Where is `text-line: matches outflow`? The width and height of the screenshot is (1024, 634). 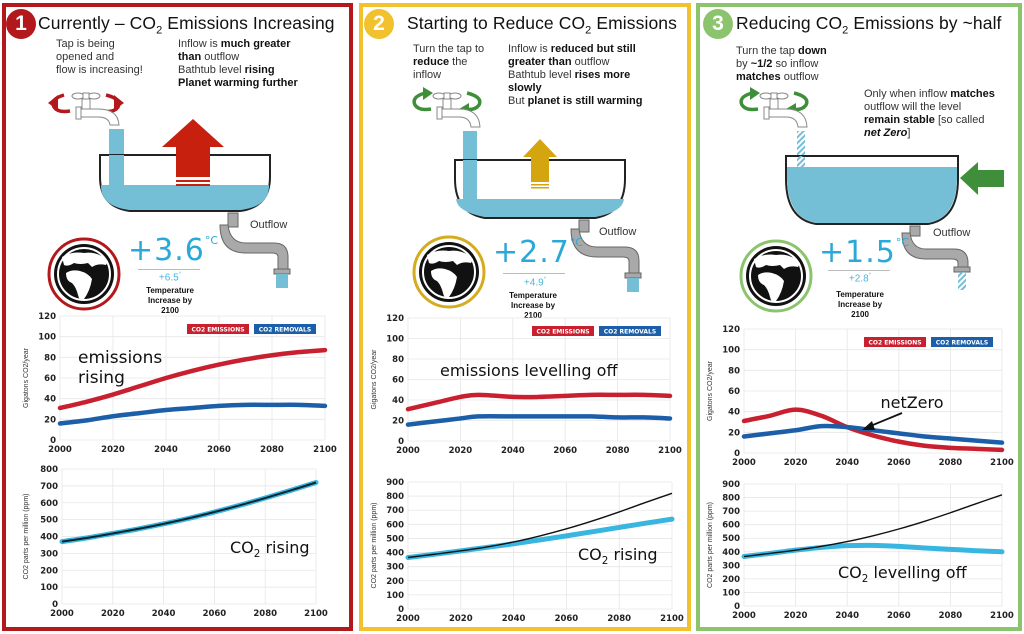
text-line: matches outflow is located at coordinates (781, 77).